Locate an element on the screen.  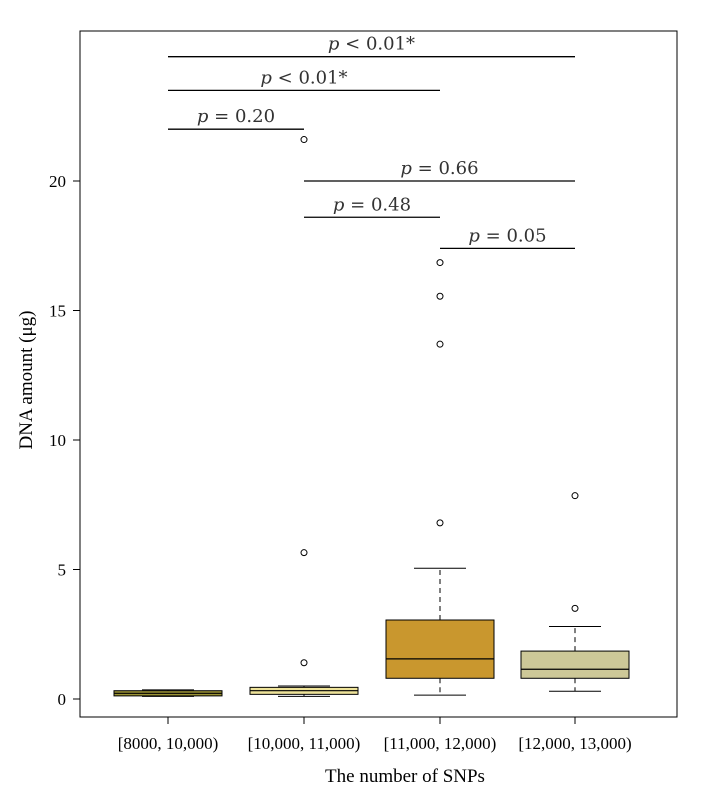
comparison-1: p < 0.01* is located at coordinates (371, 46).